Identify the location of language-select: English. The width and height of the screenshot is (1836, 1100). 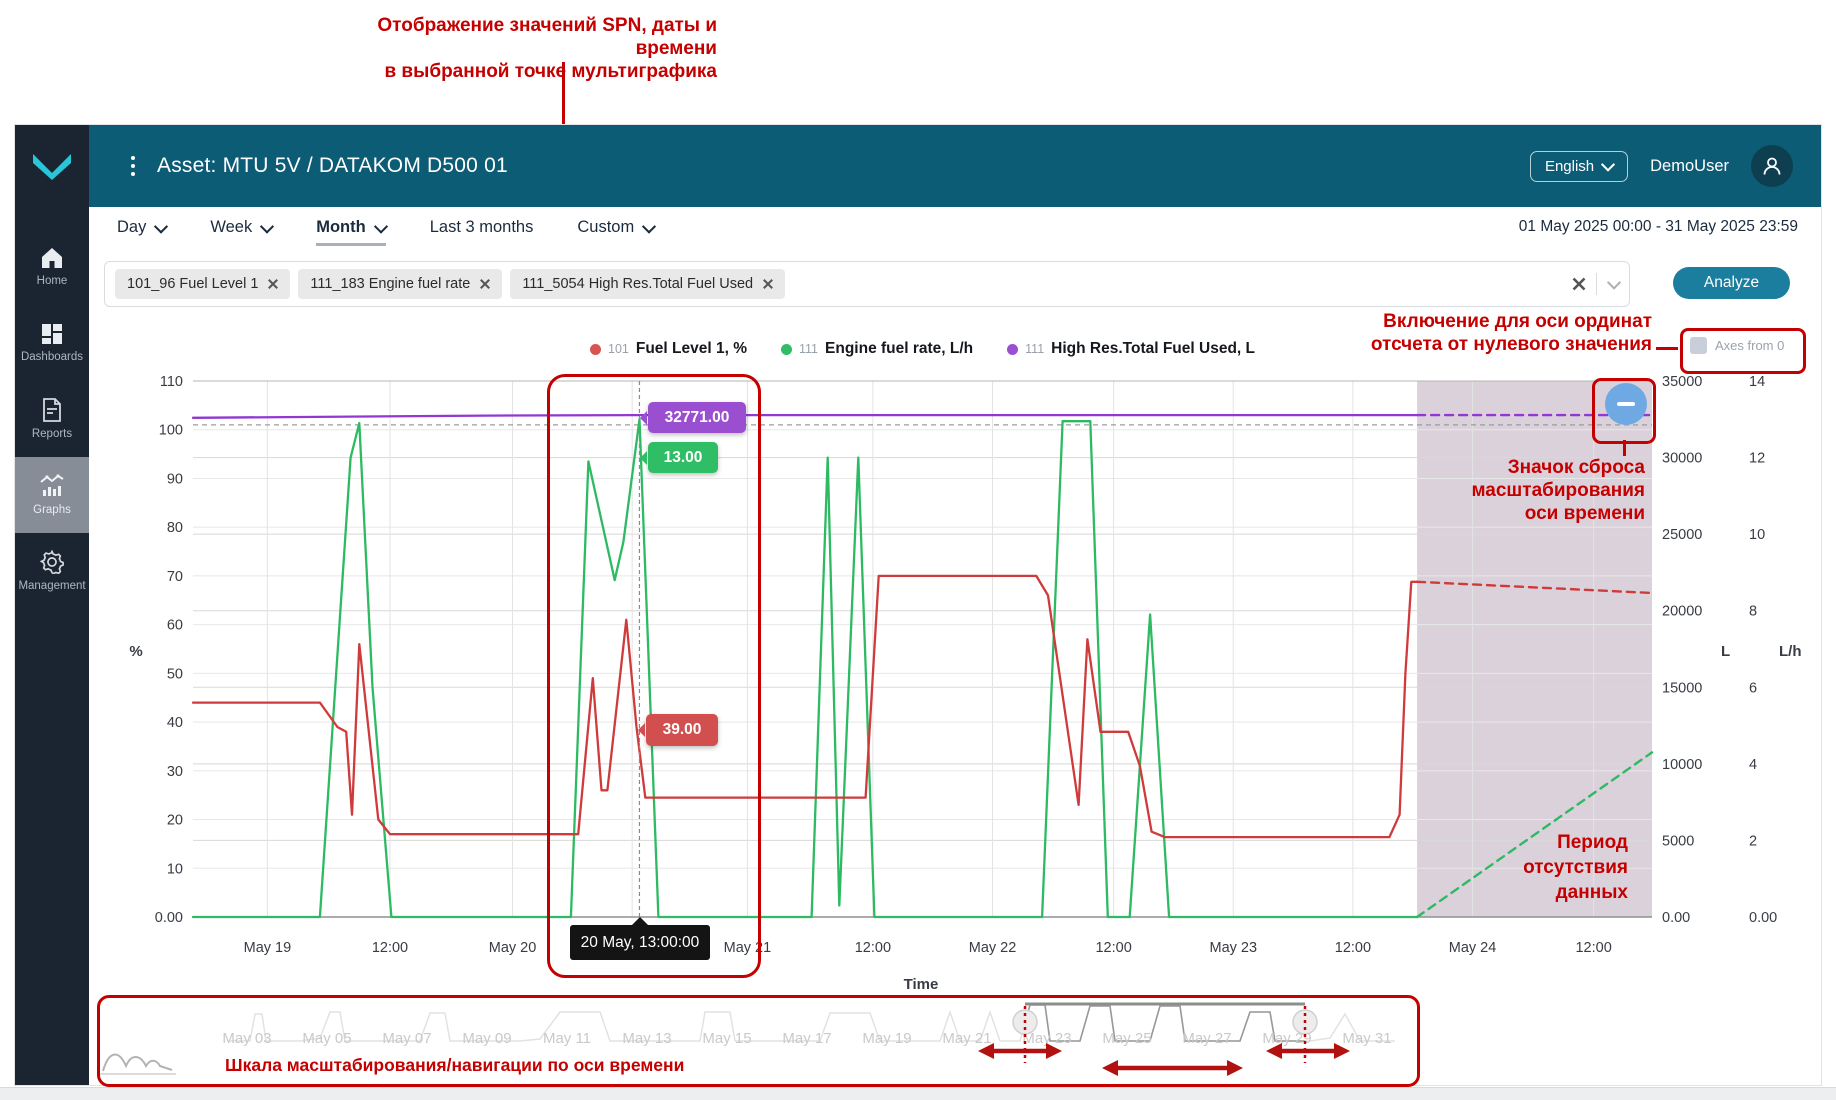
(1579, 166).